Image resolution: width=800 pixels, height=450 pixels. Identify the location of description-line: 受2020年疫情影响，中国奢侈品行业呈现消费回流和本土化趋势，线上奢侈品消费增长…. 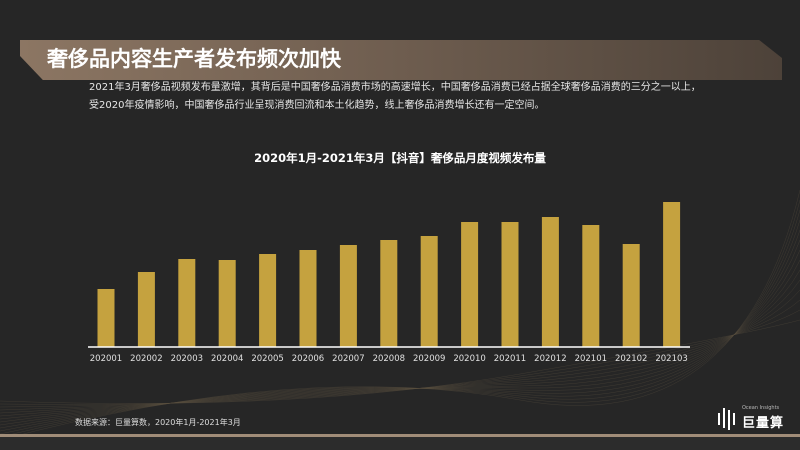
(317, 105).